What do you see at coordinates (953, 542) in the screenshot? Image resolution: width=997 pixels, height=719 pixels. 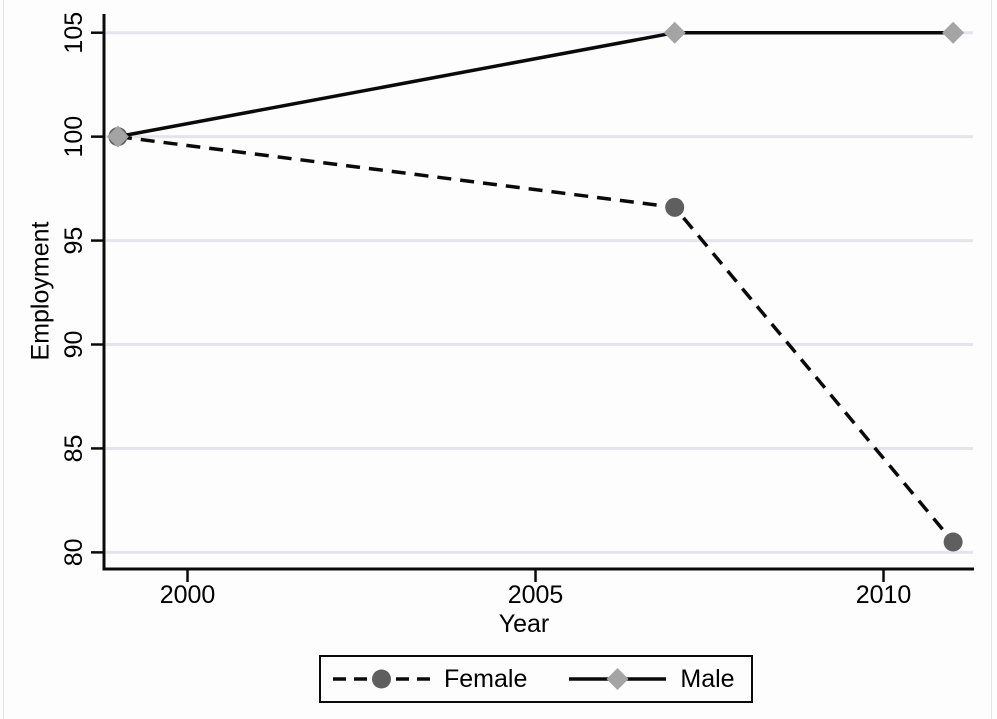 I see `female-marker-2011` at bounding box center [953, 542].